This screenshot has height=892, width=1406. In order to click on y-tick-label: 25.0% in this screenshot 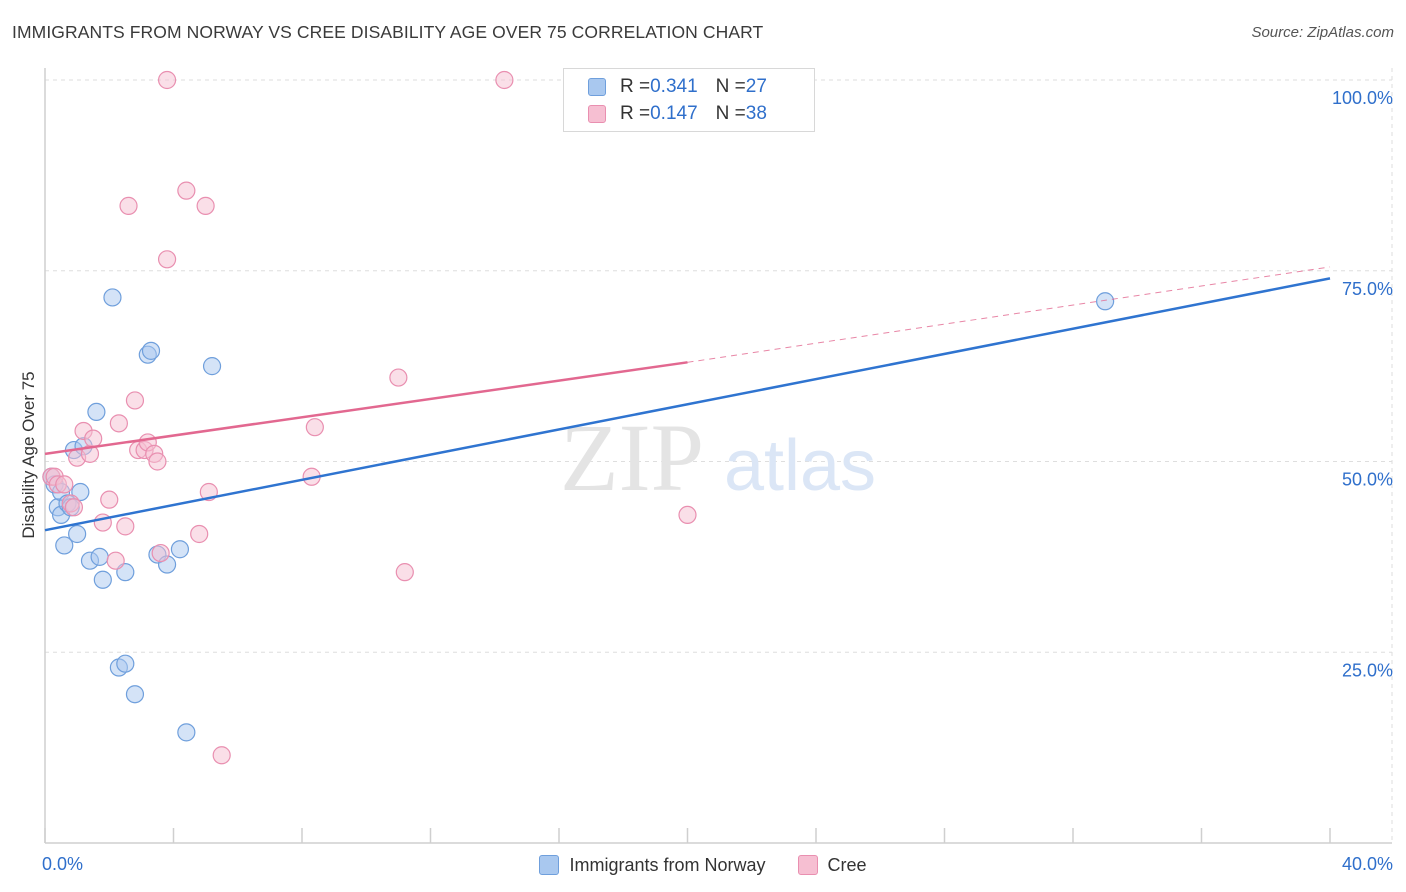, I will do `click(1367, 670)`.